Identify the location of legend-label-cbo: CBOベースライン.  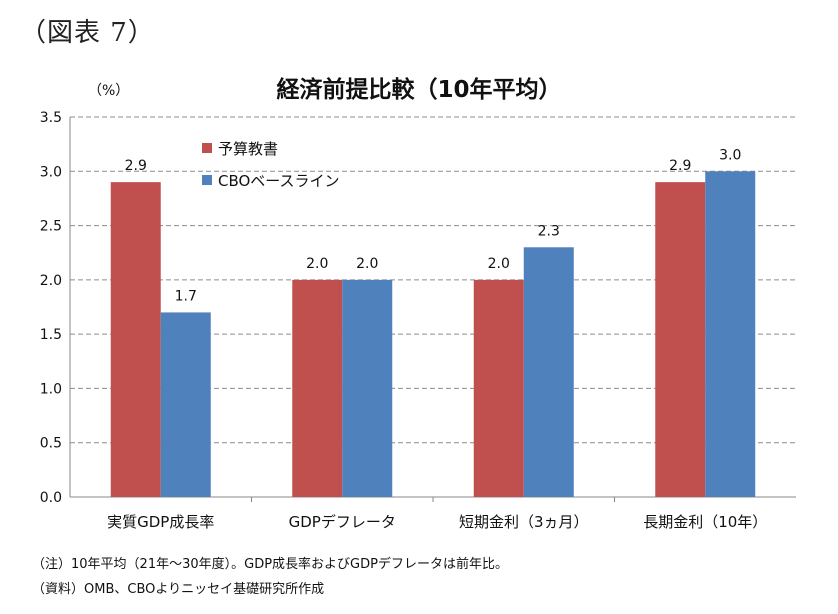
(279, 181).